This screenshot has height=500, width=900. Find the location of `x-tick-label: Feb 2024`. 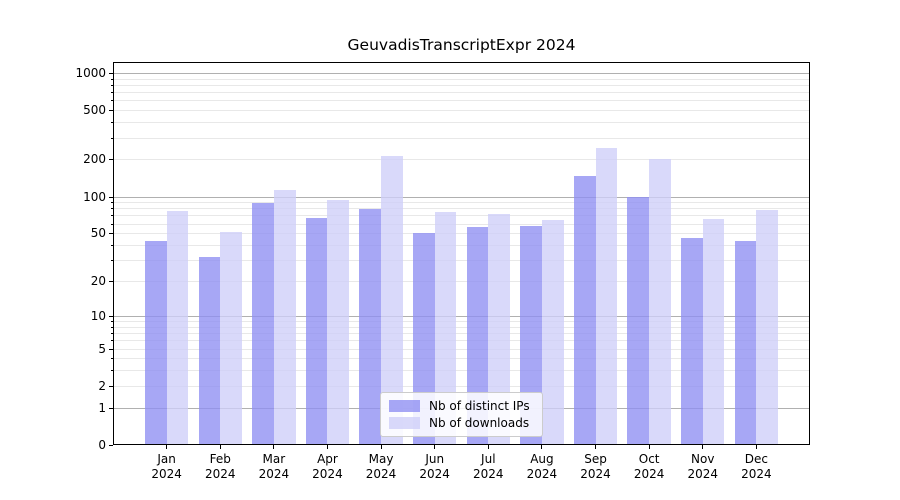

x-tick-label: Feb 2024 is located at coordinates (220, 466).